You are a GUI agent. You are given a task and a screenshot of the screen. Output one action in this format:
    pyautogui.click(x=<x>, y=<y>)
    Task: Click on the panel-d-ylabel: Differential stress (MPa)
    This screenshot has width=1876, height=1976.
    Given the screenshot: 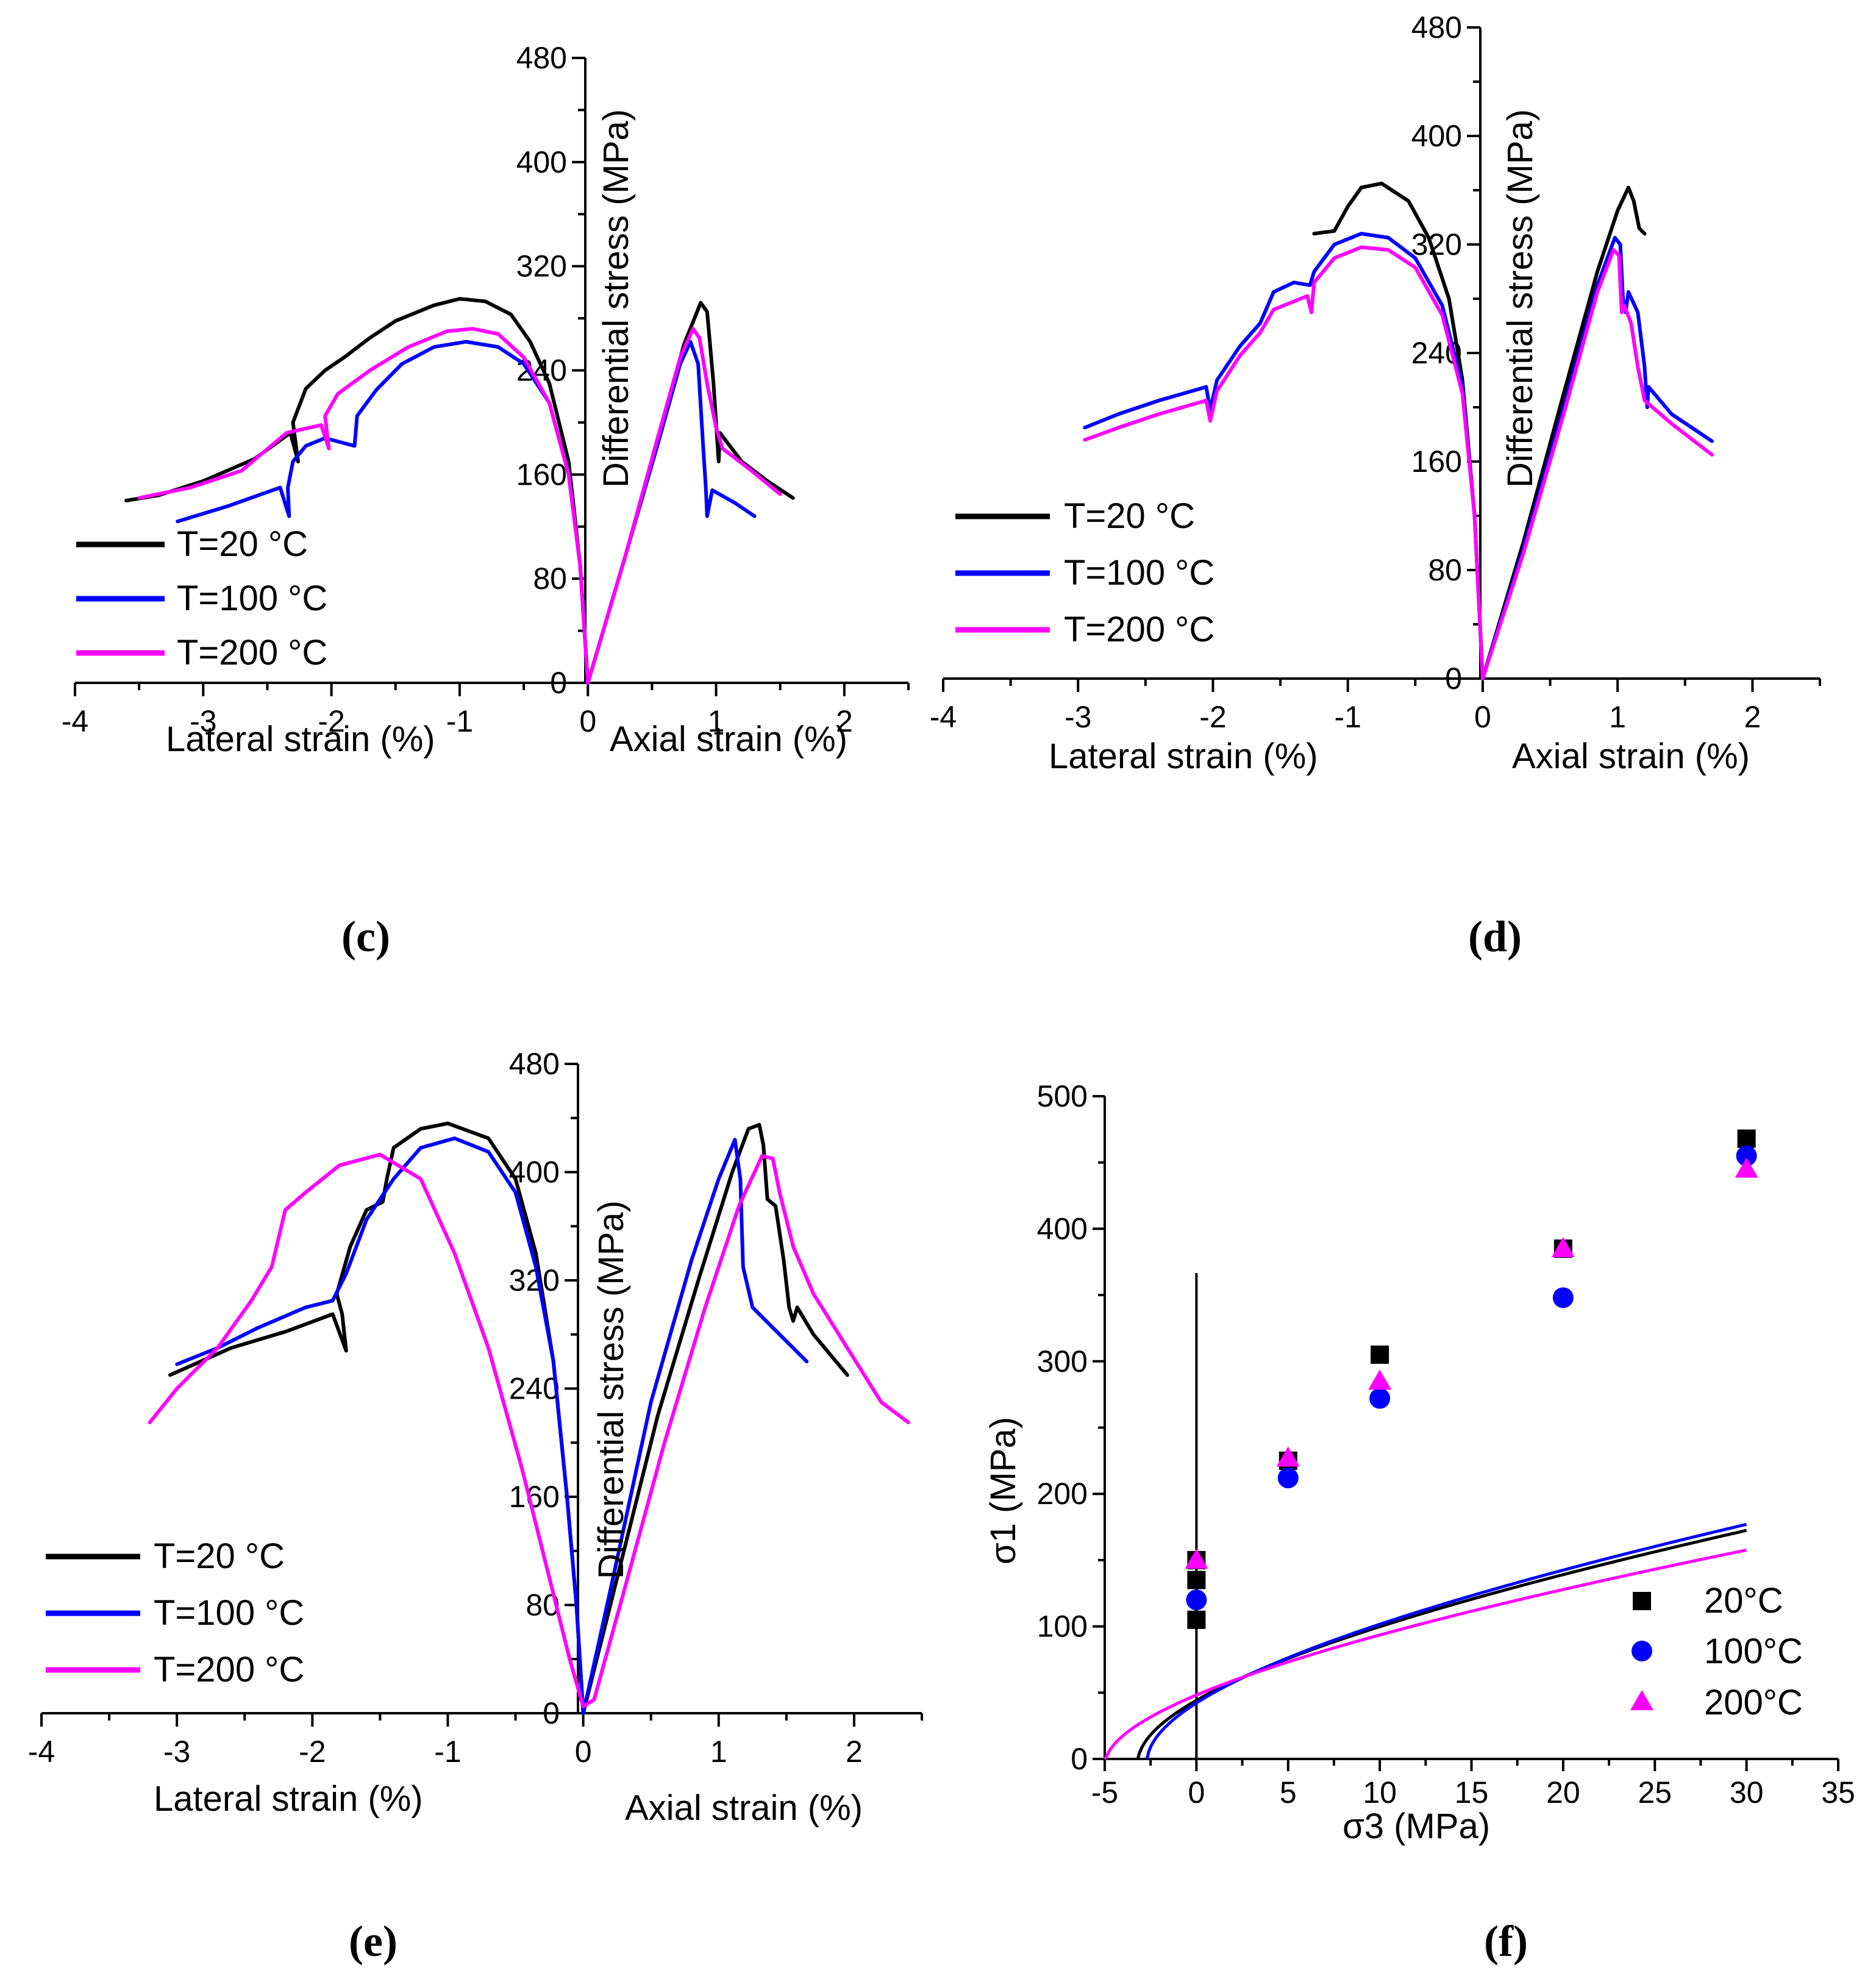 What is the action you would take?
    pyautogui.click(x=1520, y=298)
    